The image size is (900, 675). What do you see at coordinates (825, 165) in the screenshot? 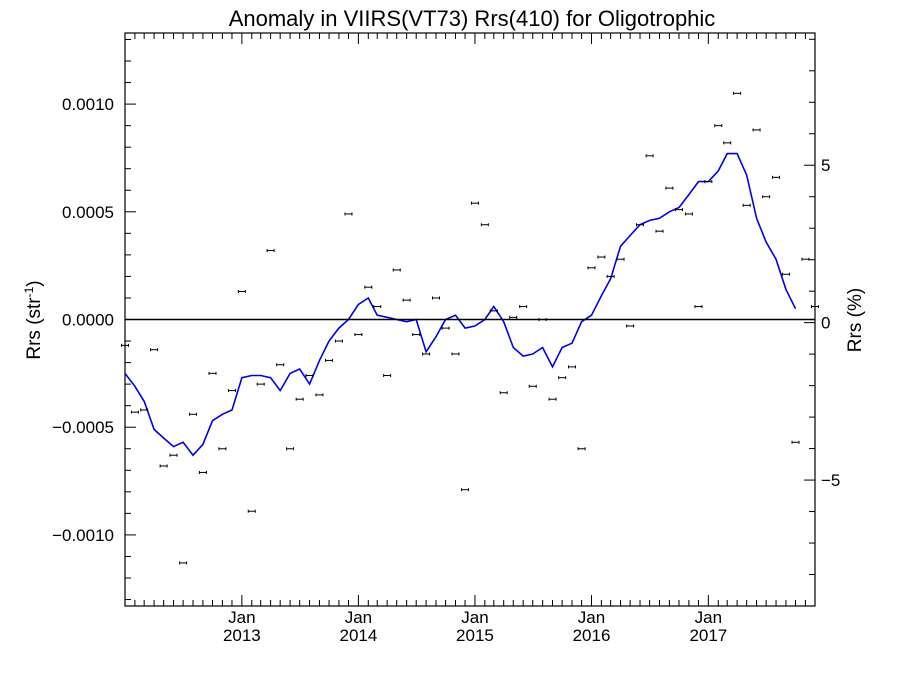
I see `y2-tick-label: 5` at bounding box center [825, 165].